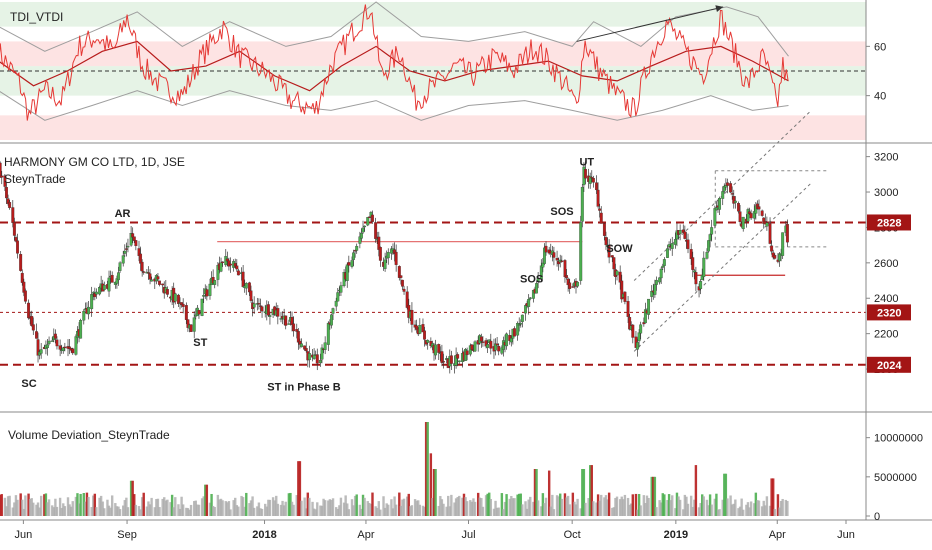 Image resolution: width=932 pixels, height=550 pixels. I want to click on annotation-label: ST, so click(200, 343).